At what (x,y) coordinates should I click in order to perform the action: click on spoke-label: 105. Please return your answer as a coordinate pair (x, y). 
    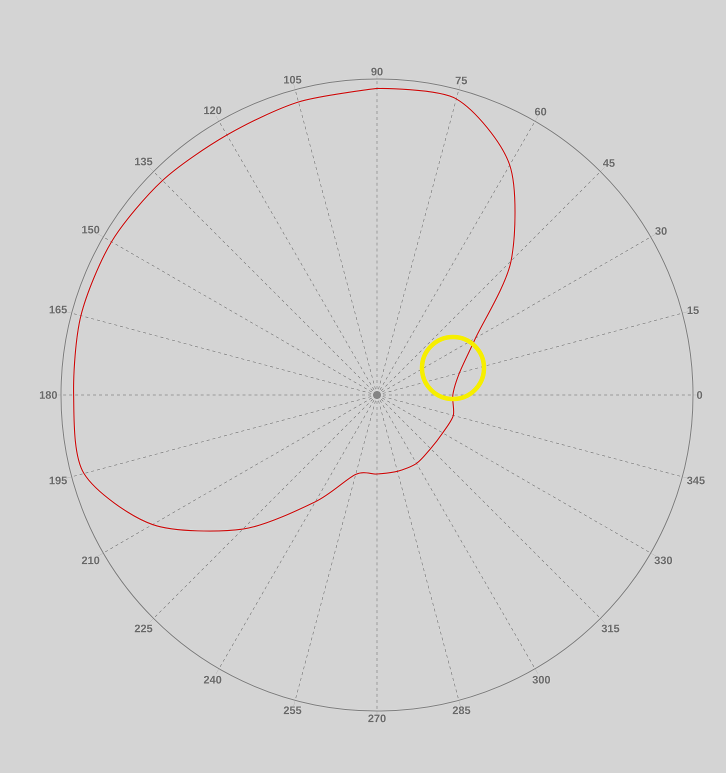
    Looking at the image, I should click on (293, 80).